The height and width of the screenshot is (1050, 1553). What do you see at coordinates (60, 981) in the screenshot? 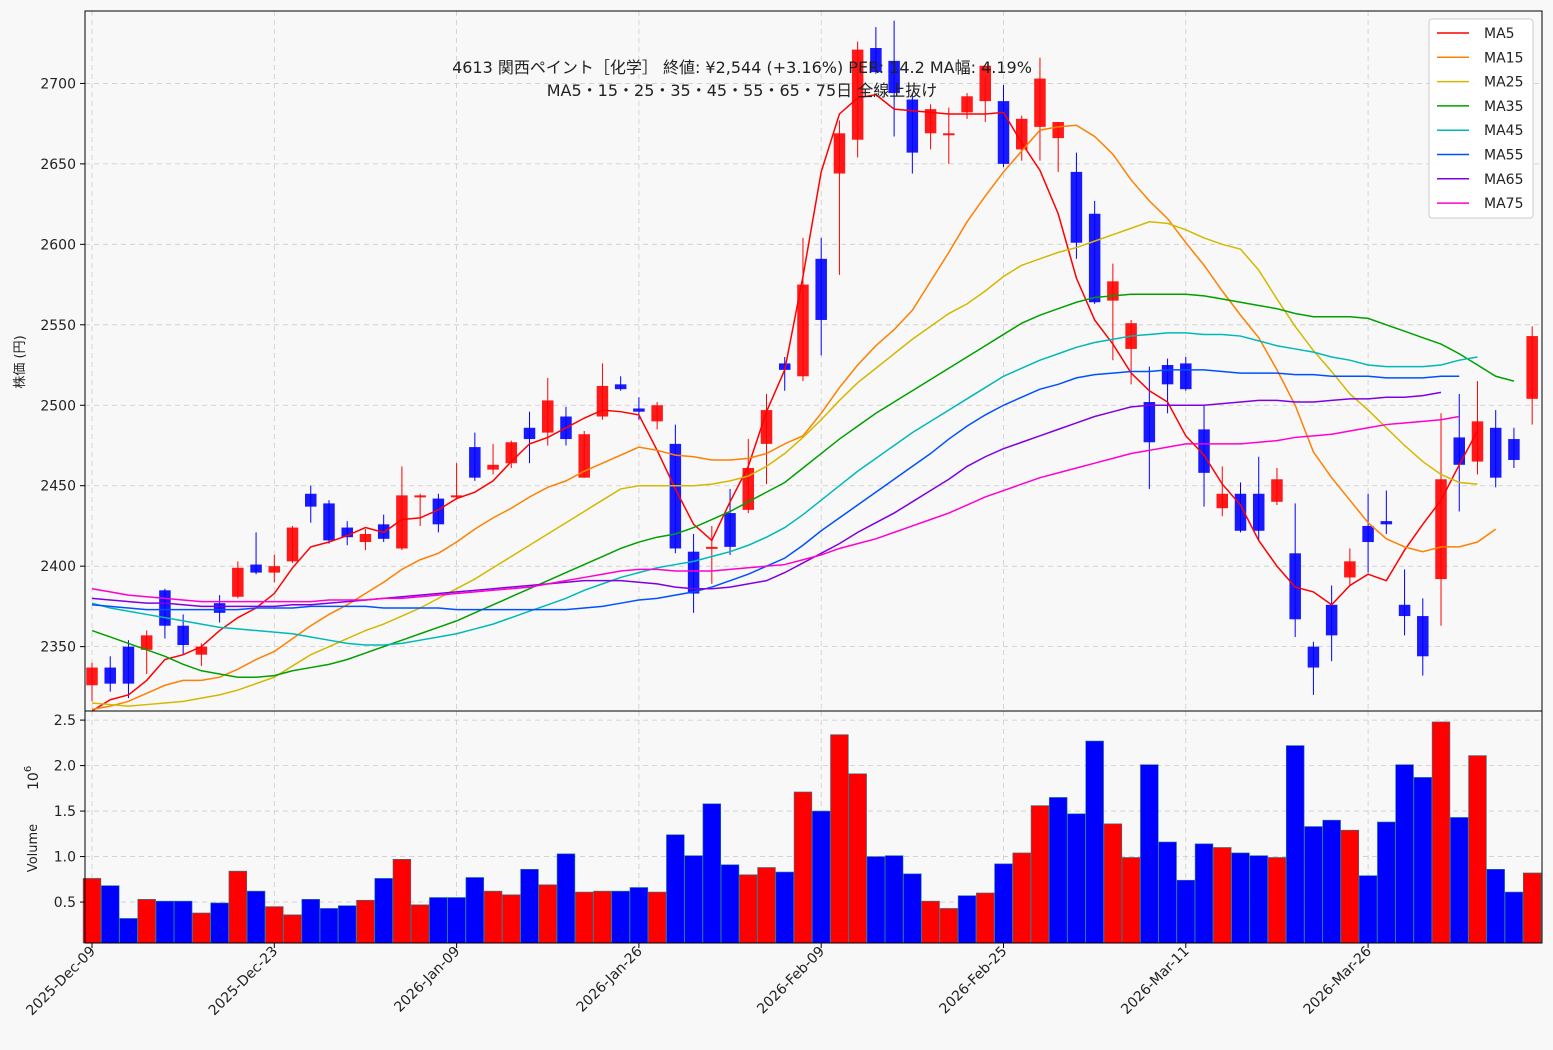
I see `x-tick-label: 2025-Dec-09` at bounding box center [60, 981].